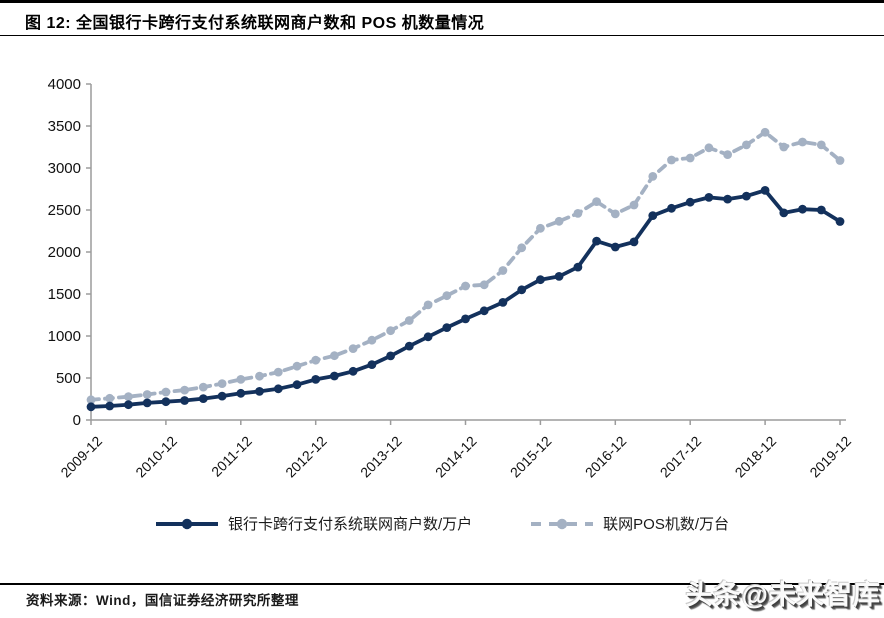 The height and width of the screenshot is (618, 884). What do you see at coordinates (666, 524) in the screenshot?
I see `legend-label-pos: 联网POS机数/万台` at bounding box center [666, 524].